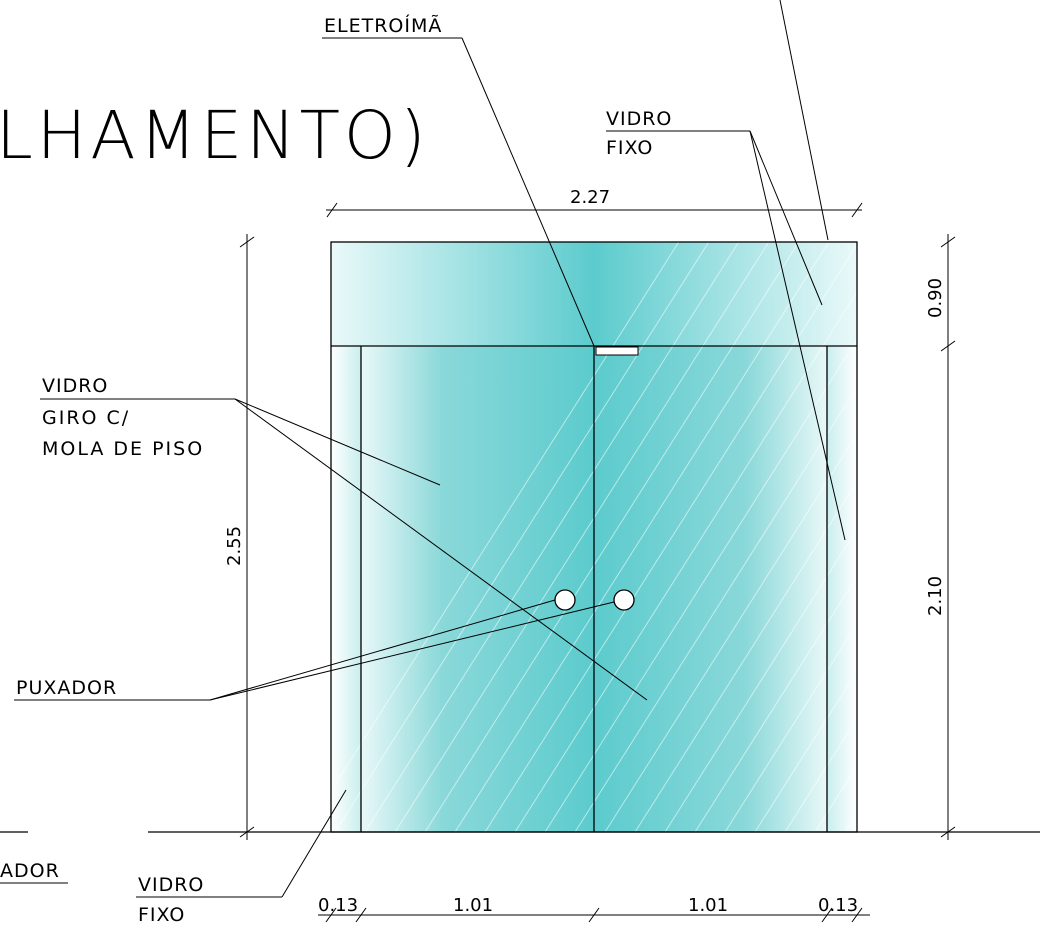 This screenshot has height=928, width=1056. Describe the element at coordinates (215, 135) in the screenshot. I see `drawing-title: LHAMENTO)` at that location.